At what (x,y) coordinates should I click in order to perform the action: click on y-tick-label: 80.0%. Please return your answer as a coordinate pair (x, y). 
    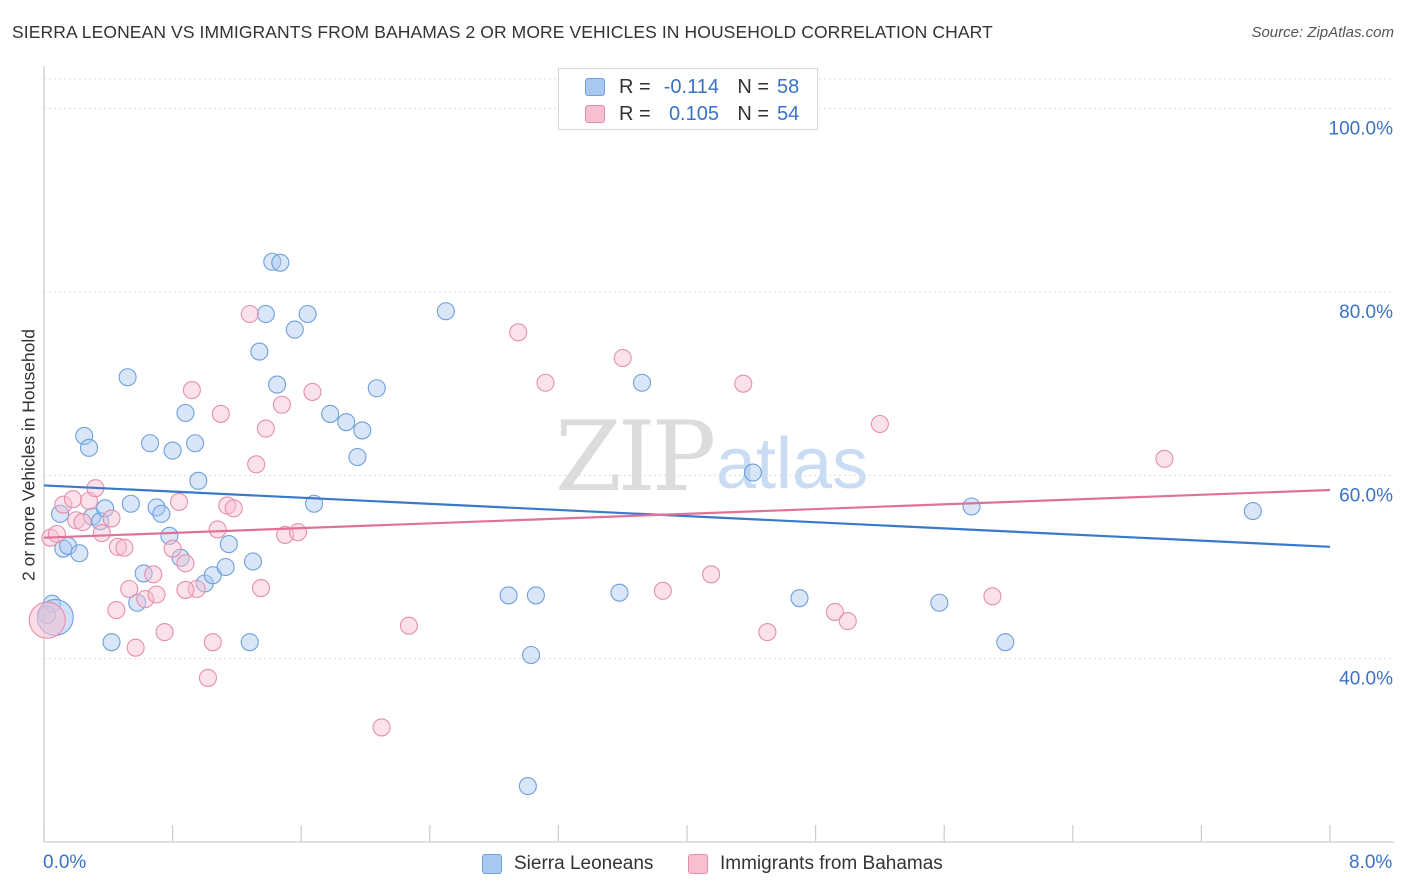
    Looking at the image, I should click on (1366, 312).